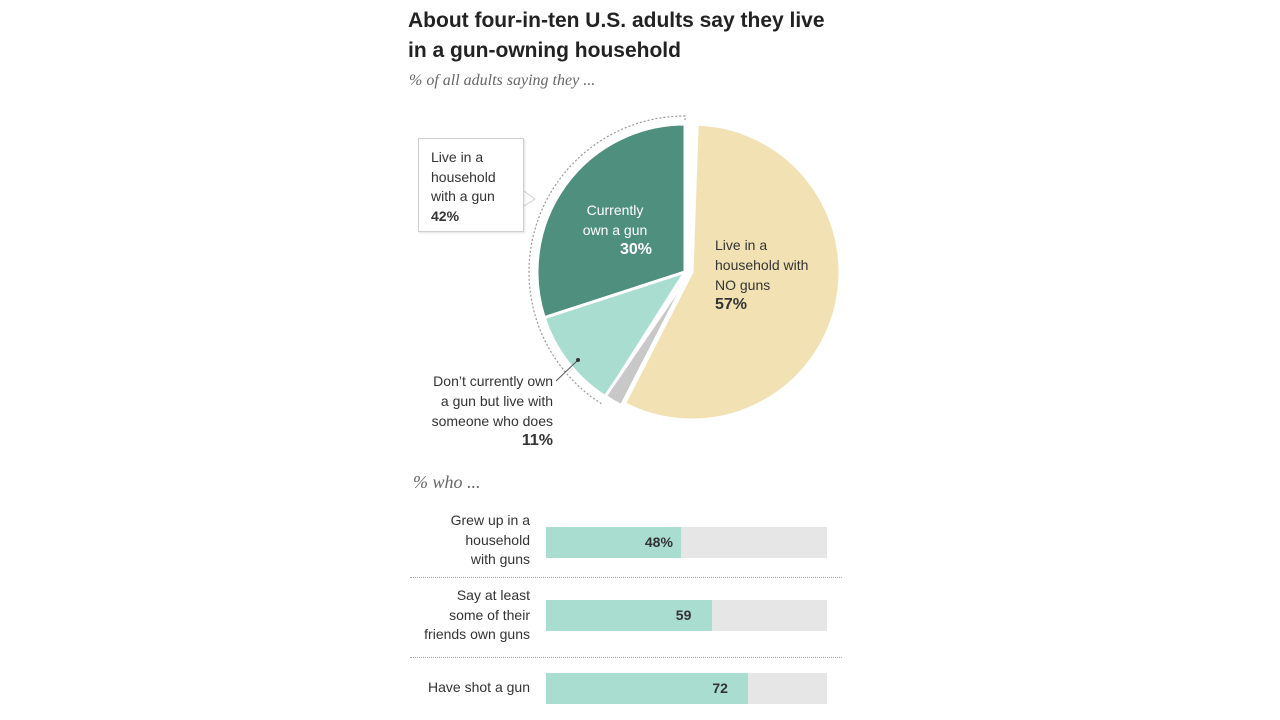 Image resolution: width=1280 pixels, height=720 pixels. Describe the element at coordinates (463, 176) in the screenshot. I see `callout-line: household` at that location.